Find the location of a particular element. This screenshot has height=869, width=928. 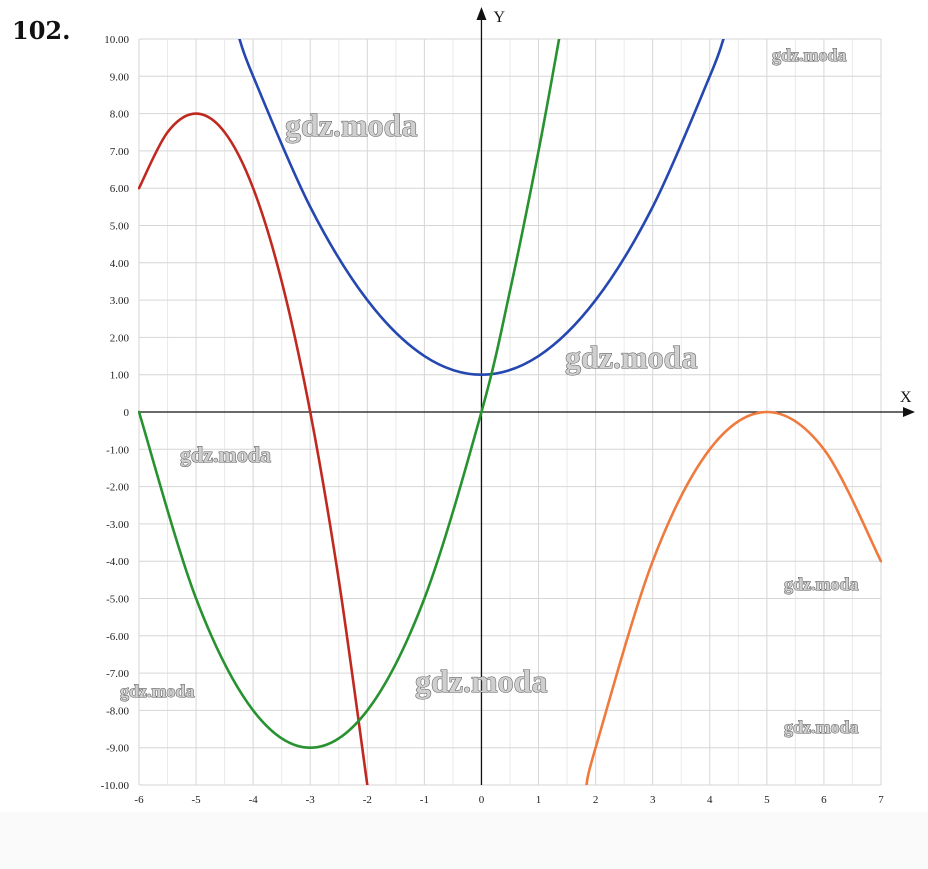

x-axis-label: X is located at coordinates (906, 397).